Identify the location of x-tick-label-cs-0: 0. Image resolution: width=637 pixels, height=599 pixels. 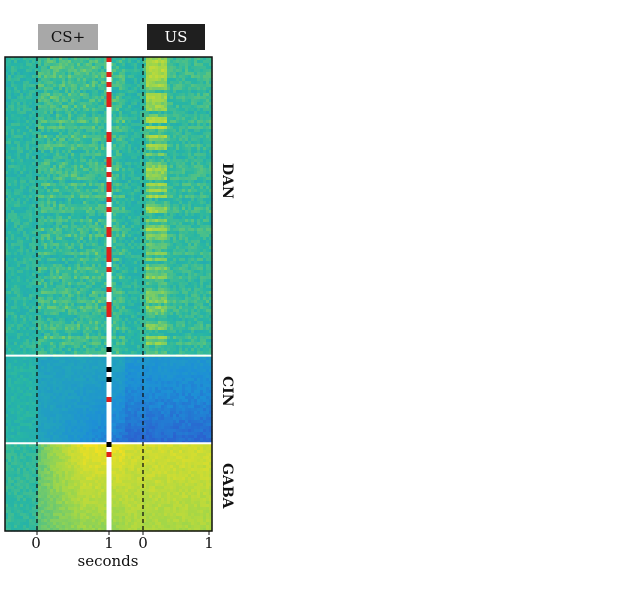
(36, 543).